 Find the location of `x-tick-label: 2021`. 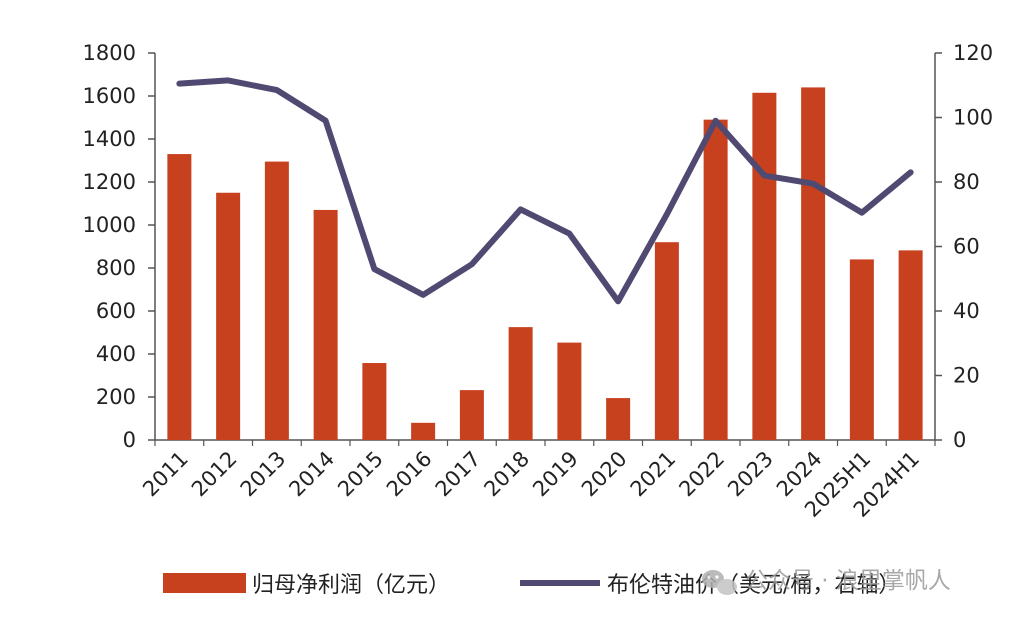

x-tick-label: 2021 is located at coordinates (653, 474).